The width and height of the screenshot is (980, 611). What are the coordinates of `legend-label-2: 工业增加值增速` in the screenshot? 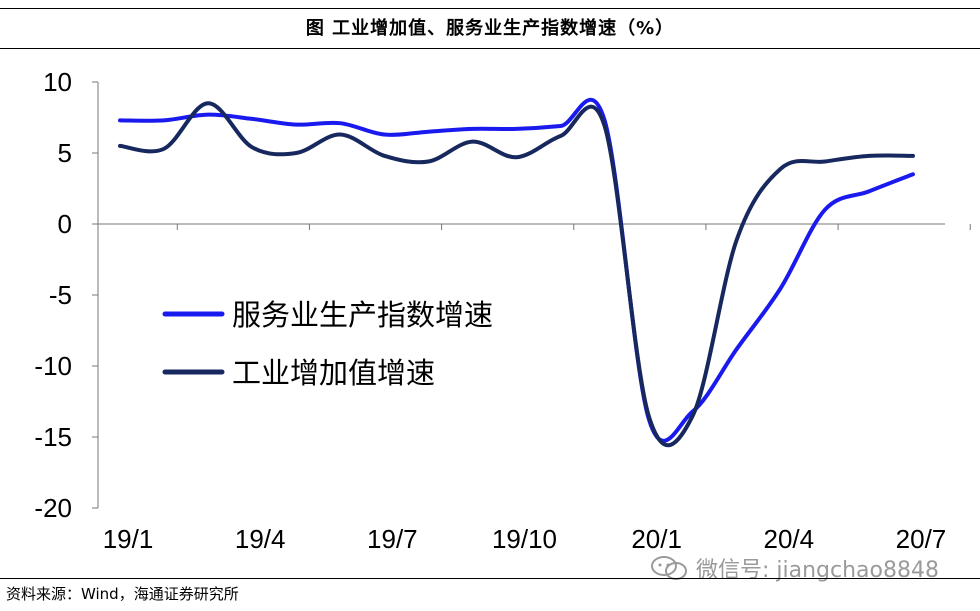 It's located at (333, 373).